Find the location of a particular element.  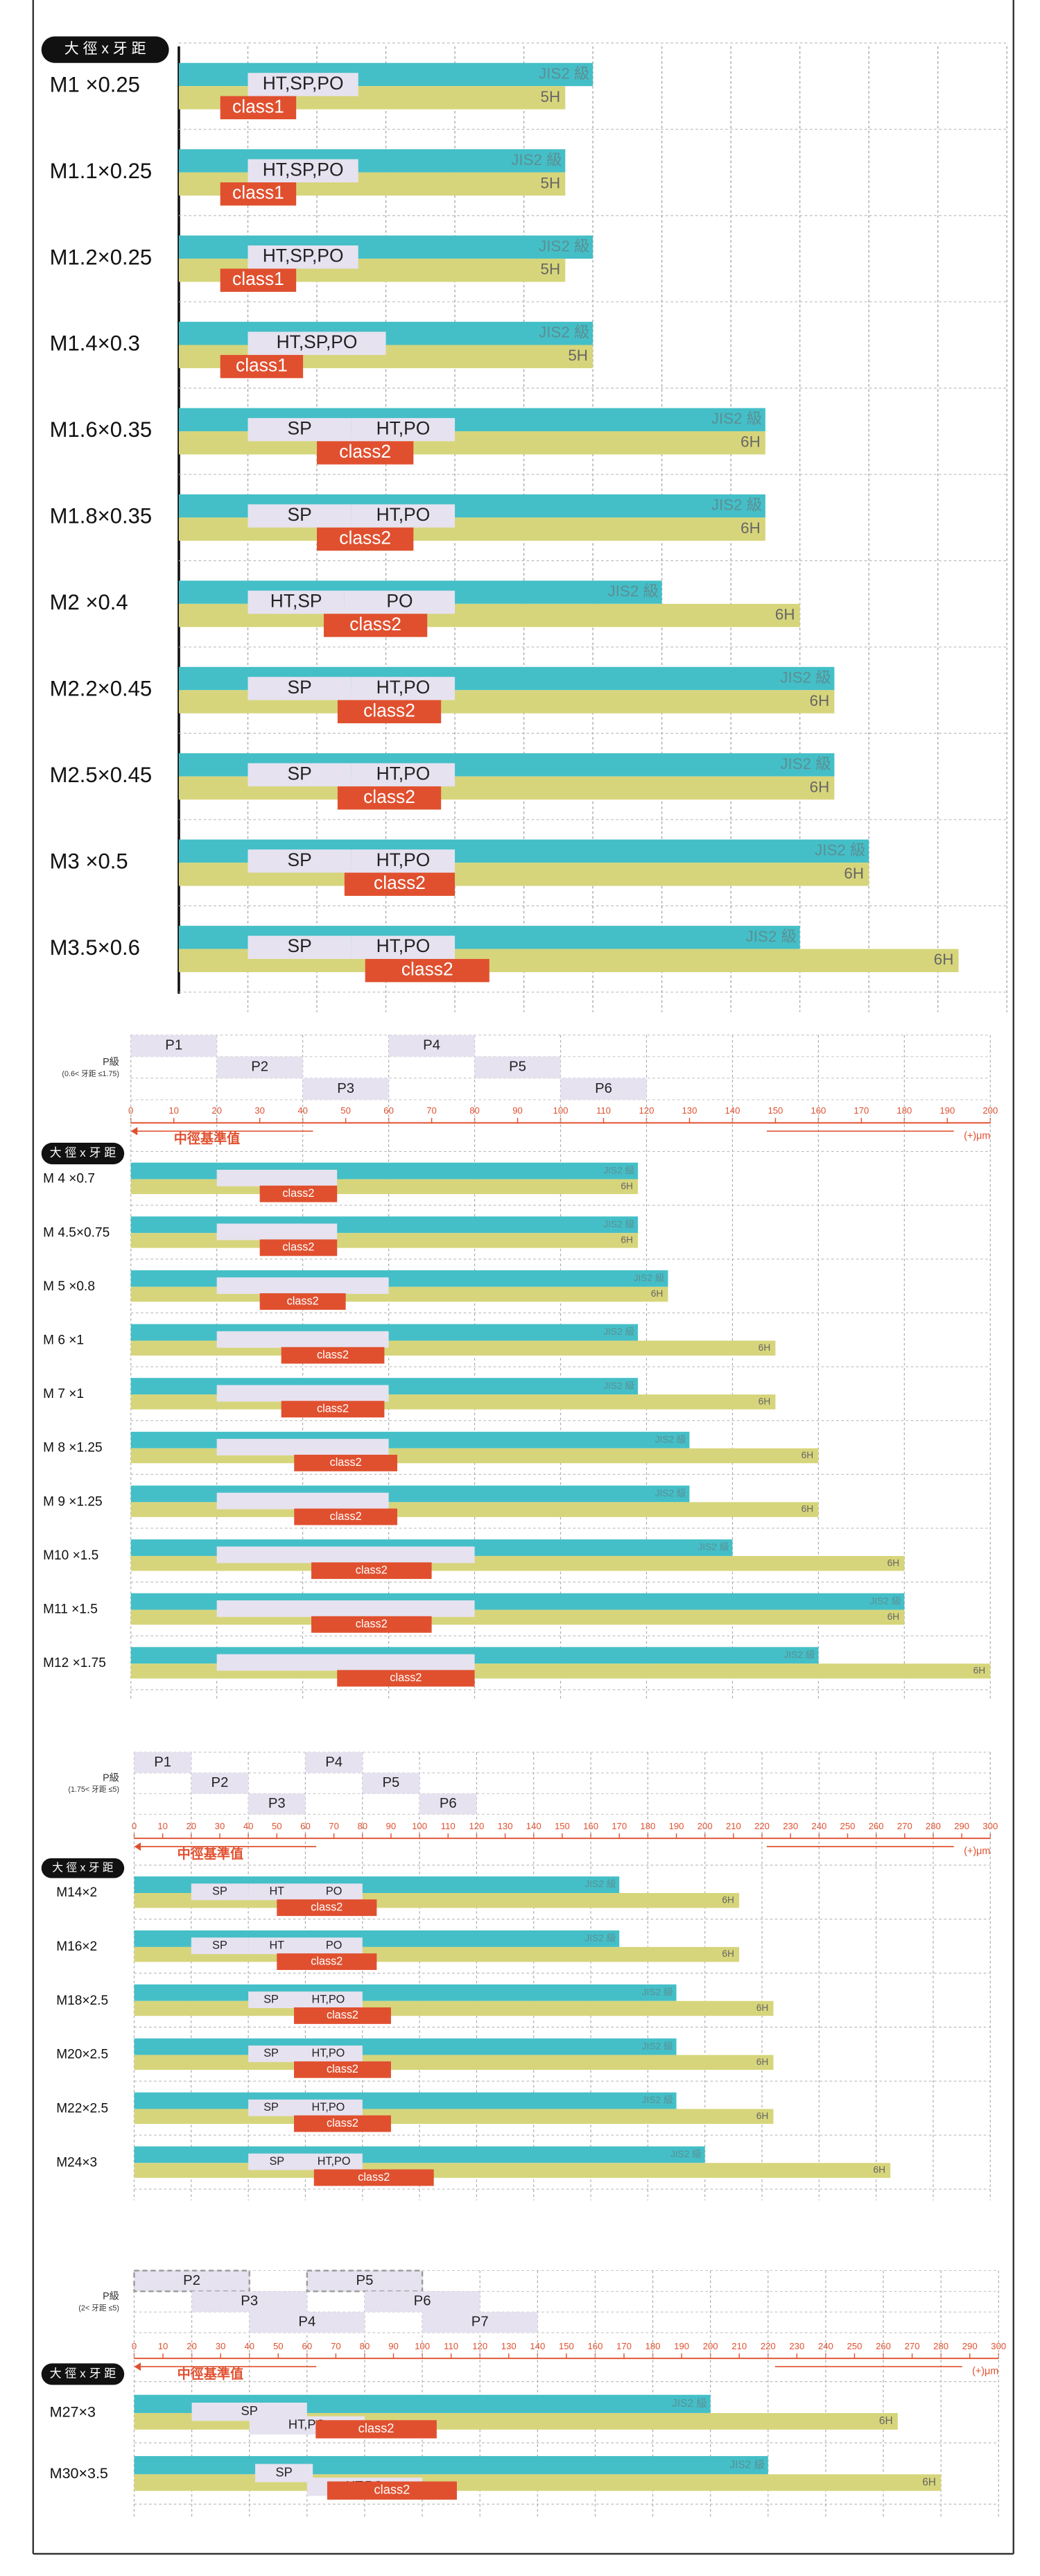

range-label: HT is located at coordinates (276, 1891).